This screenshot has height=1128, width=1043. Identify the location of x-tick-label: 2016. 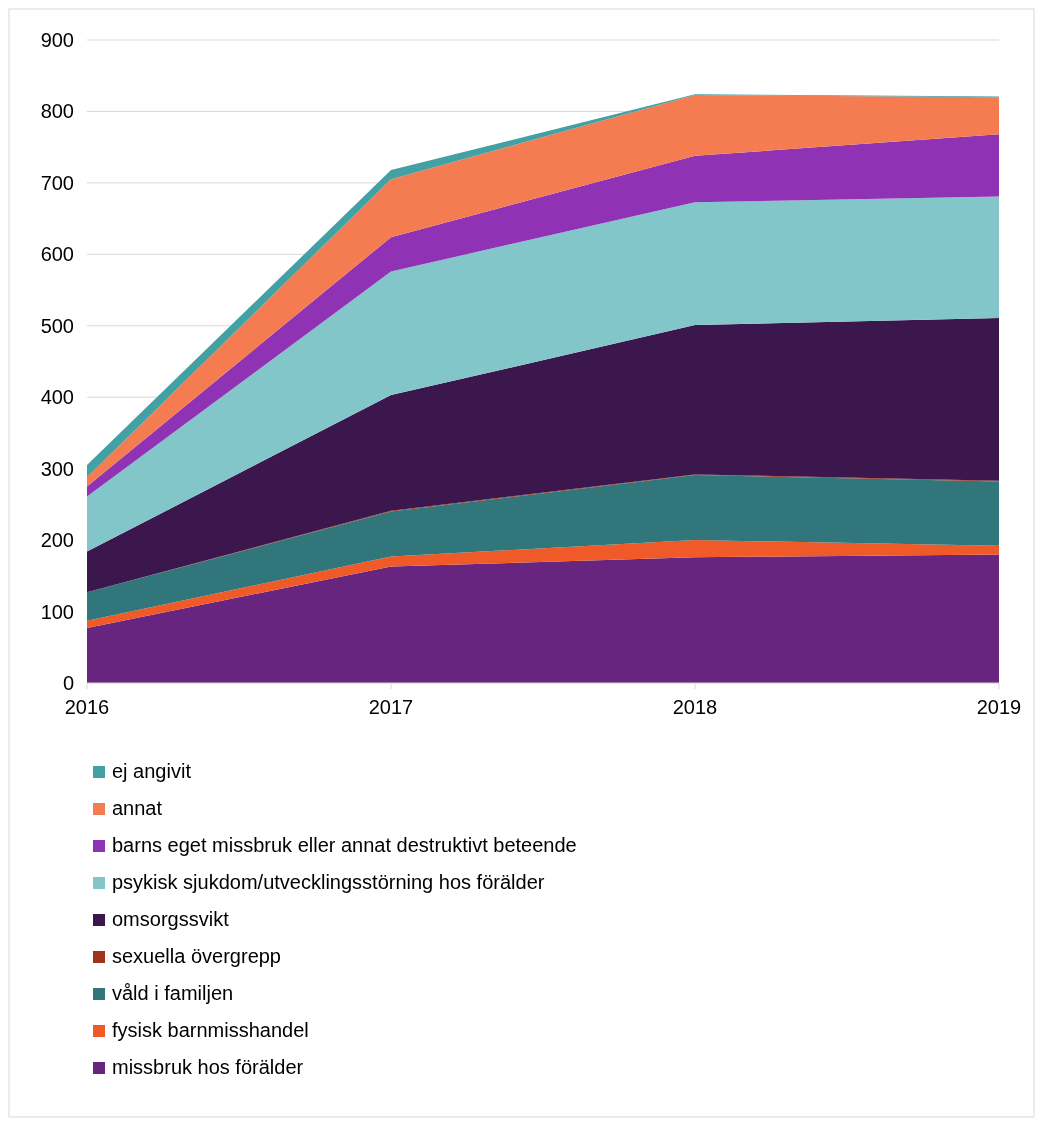
(87, 707).